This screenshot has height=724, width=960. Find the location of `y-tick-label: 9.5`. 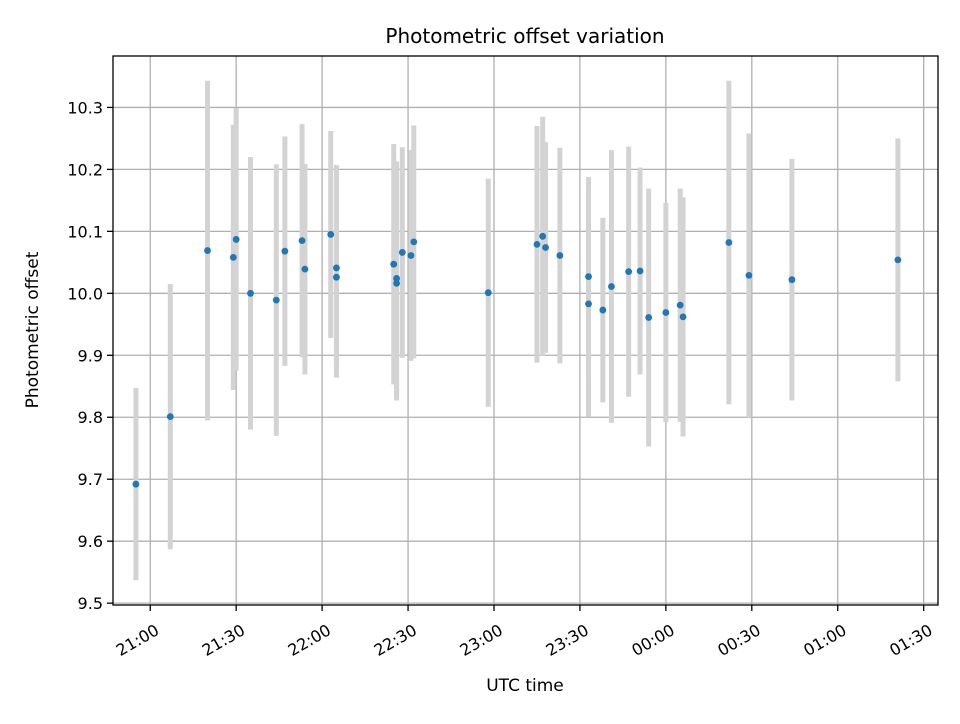

y-tick-label: 9.5 is located at coordinates (90, 603).